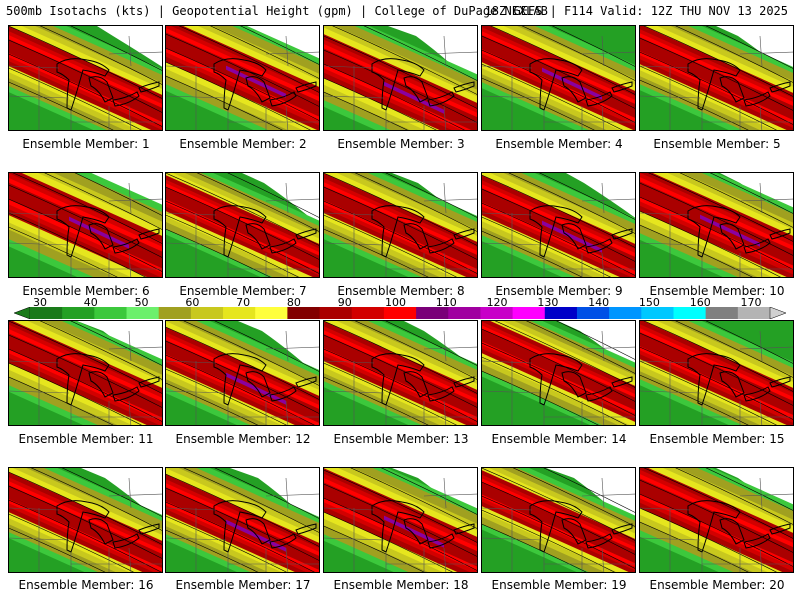 Image resolution: width=800 pixels, height=600 pixels. Describe the element at coordinates (446, 302) in the screenshot. I see `colorbar-tick-label: 110` at that location.